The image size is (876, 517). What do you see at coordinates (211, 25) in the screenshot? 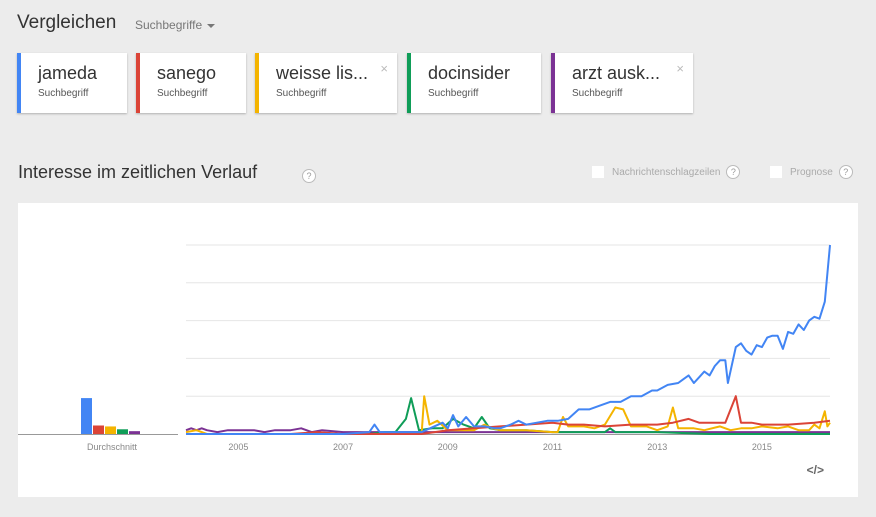
I see `chevron-down-icon` at bounding box center [211, 25].